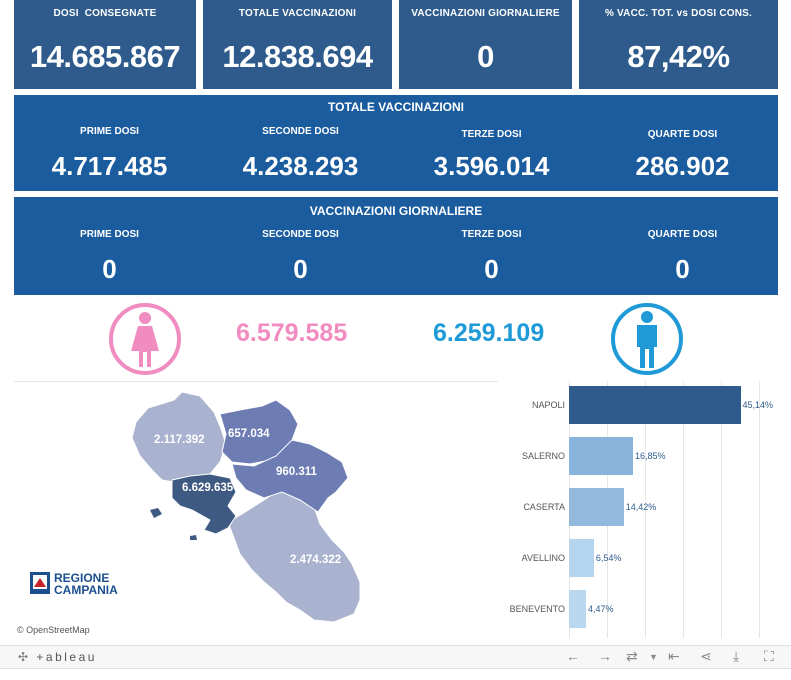 Image resolution: width=791 pixels, height=680 pixels. Describe the element at coordinates (315, 560) in the screenshot. I see `map-value-salerno: 2.474.322` at that location.